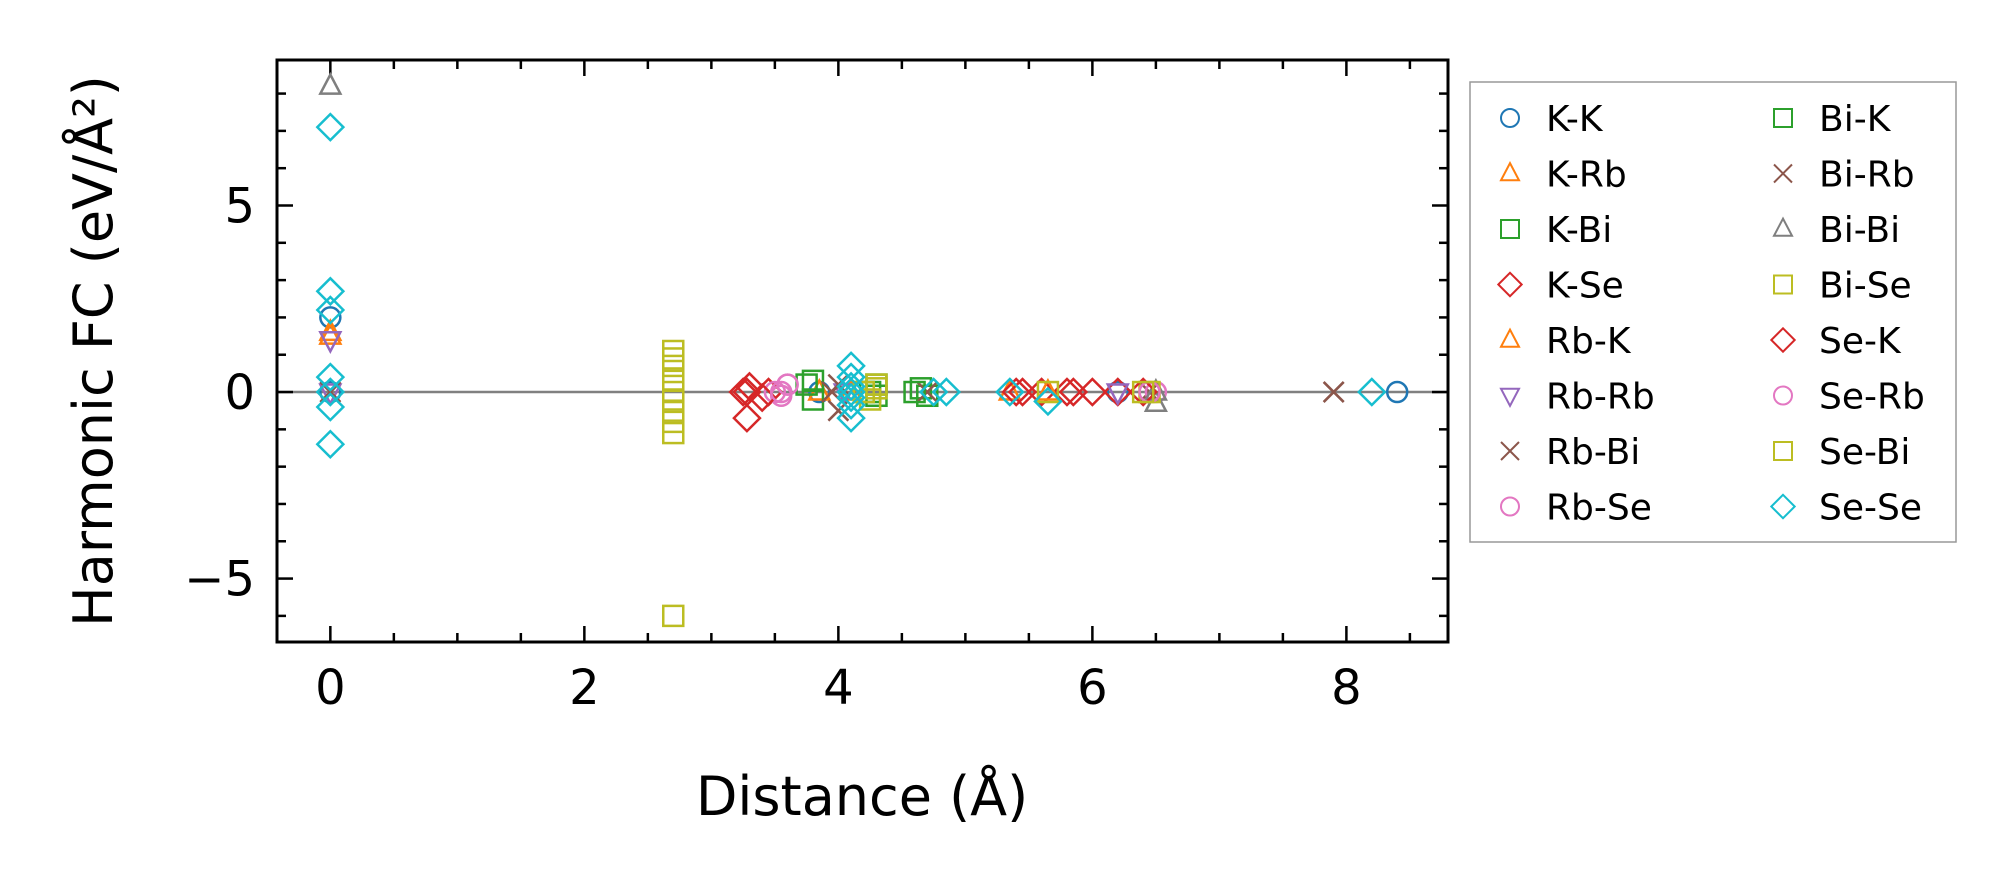 This screenshot has height=883, width=1999. I want to click on y-axis-title: Harmonic FC (eV/Å²), so click(93, 351).